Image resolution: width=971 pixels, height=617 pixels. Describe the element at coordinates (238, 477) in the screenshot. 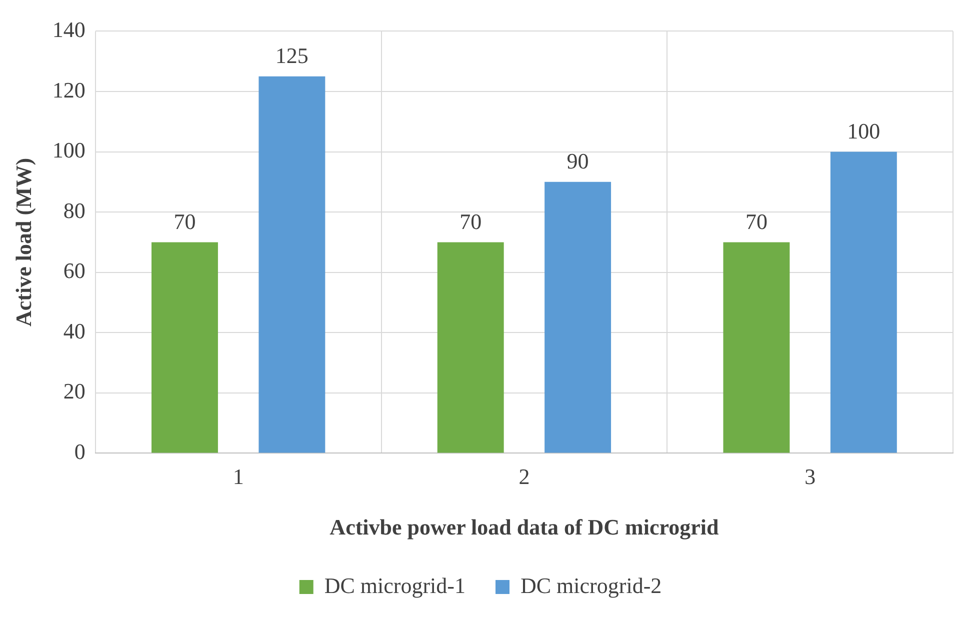

I see `x-tick-label: 1` at that location.